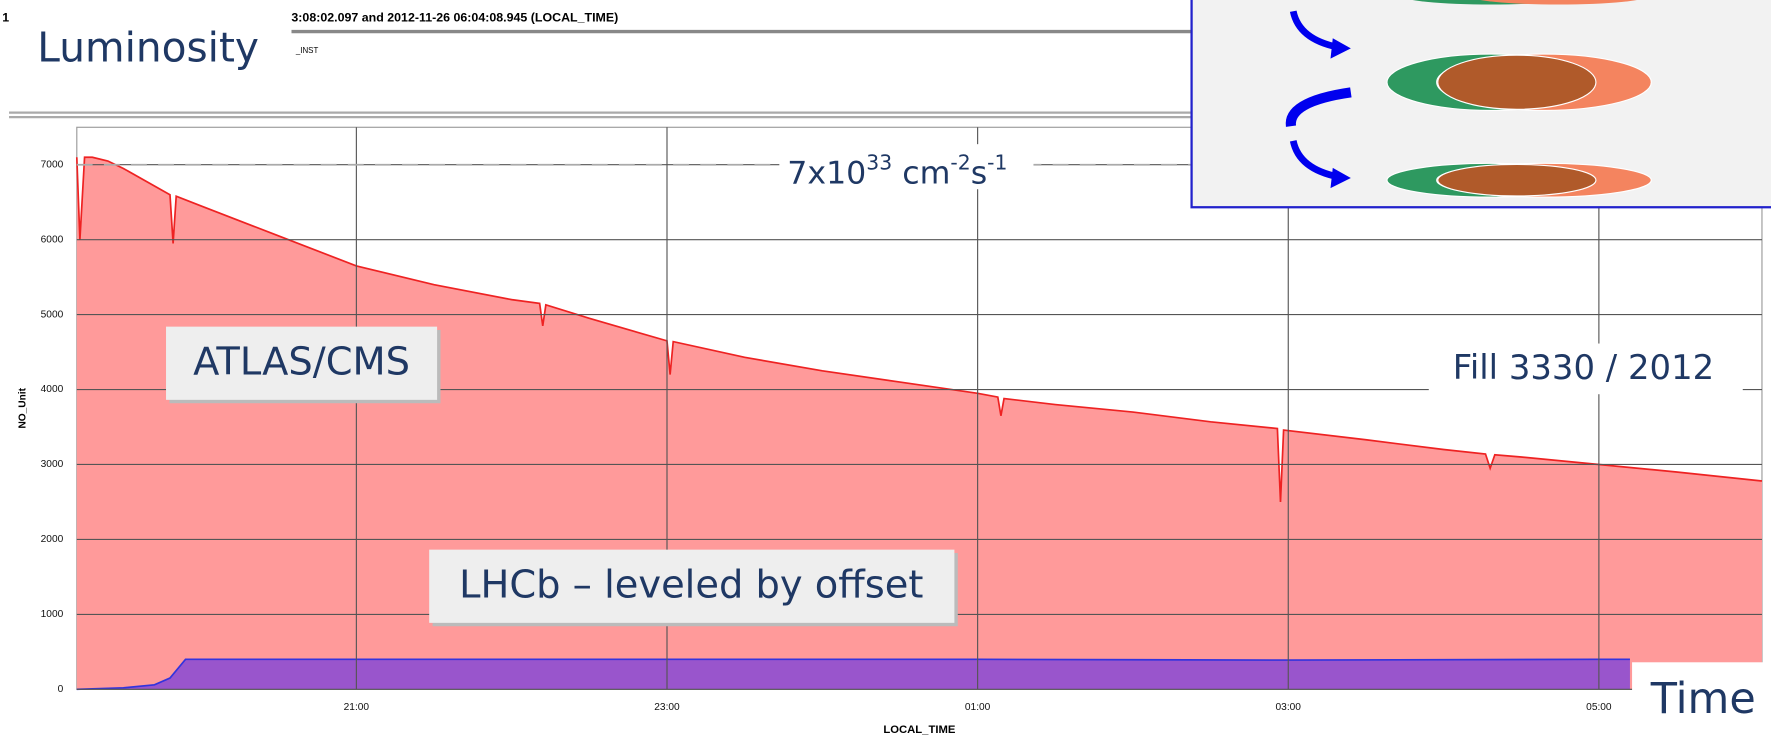 The height and width of the screenshot is (740, 1771). What do you see at coordinates (997, 162) in the screenshot?
I see `peak-unit-exp: -1` at bounding box center [997, 162].